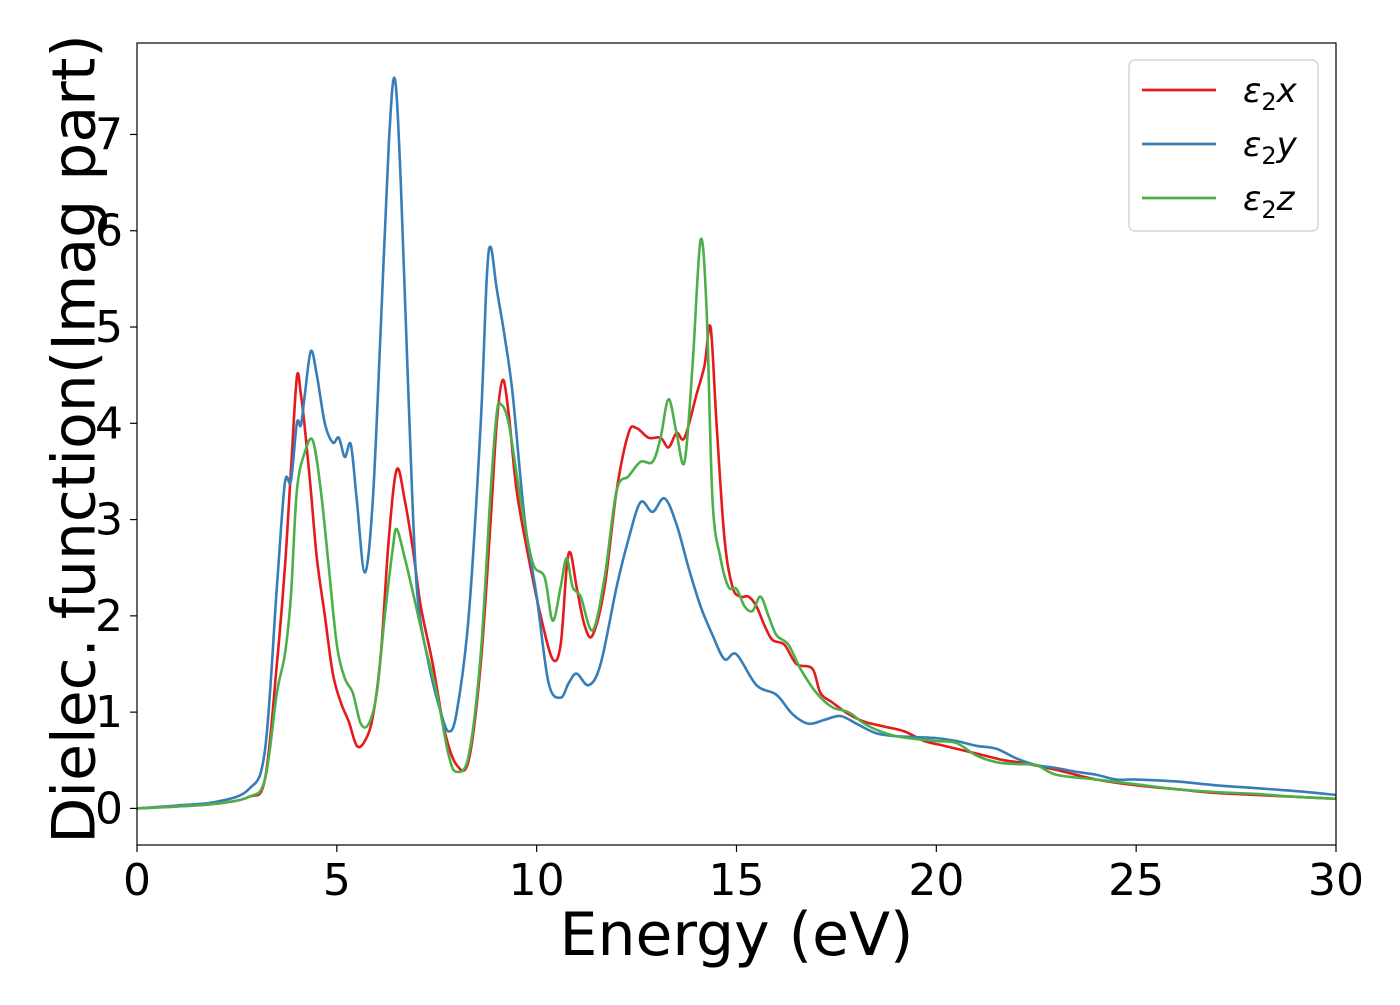  Describe the element at coordinates (1219, 201) in the screenshot. I see `legend-item-e2z: ε2z` at that location.